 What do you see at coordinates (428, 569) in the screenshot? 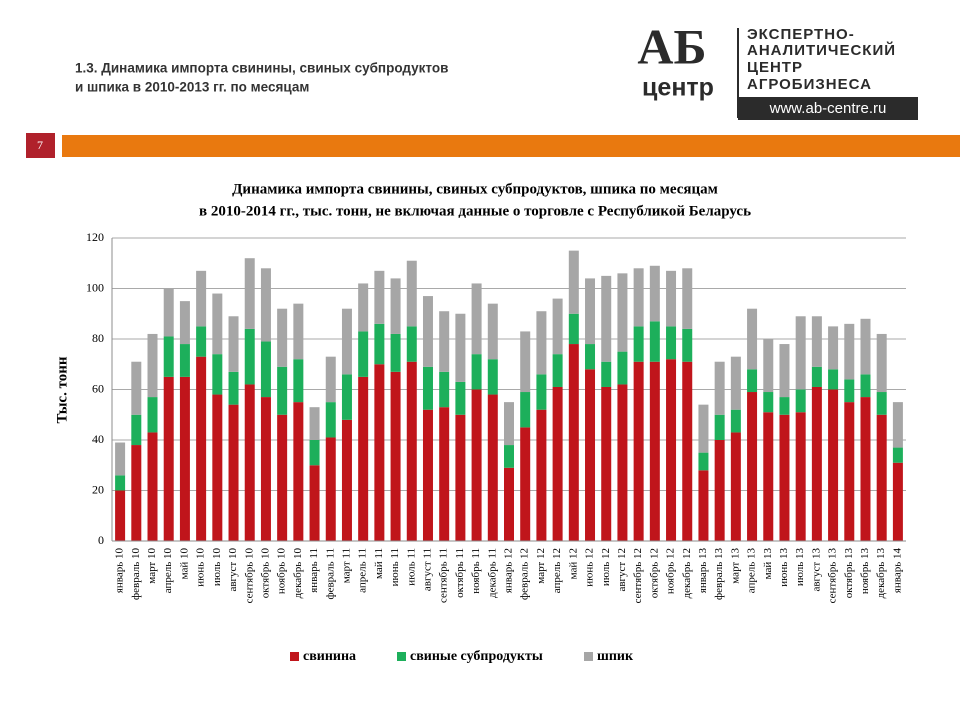
I see `x-tick-label: август 11` at bounding box center [428, 569].